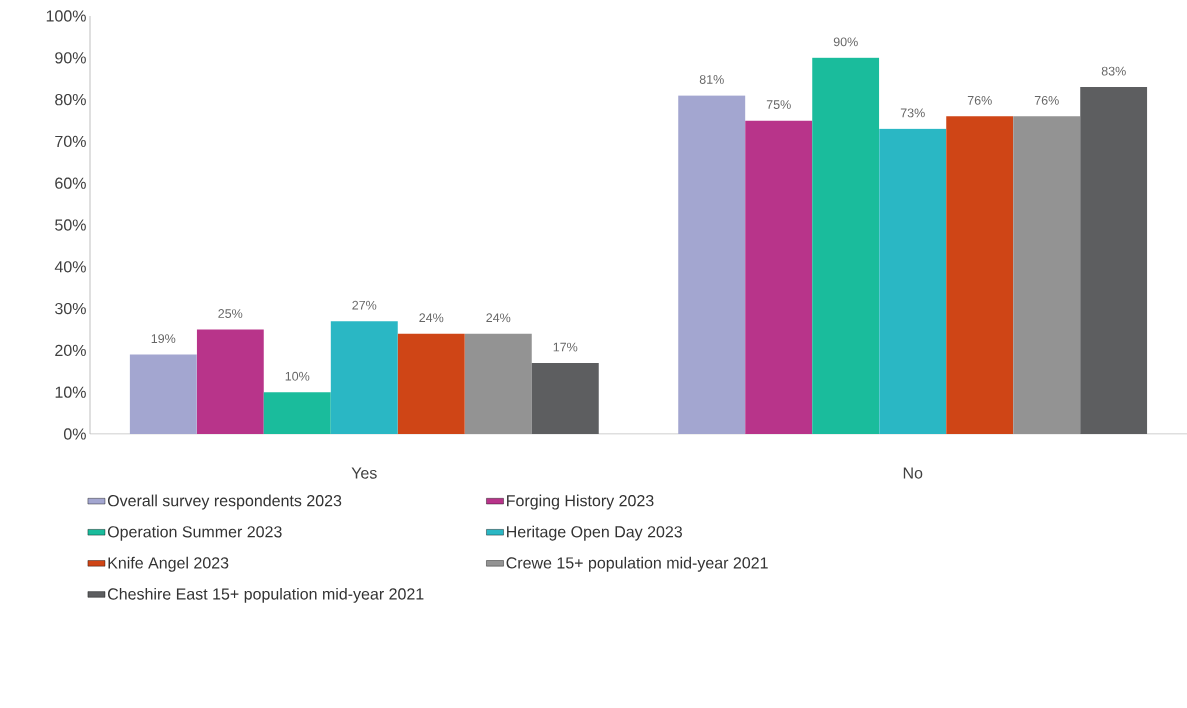  I want to click on data-label: 73%, so click(912, 113).